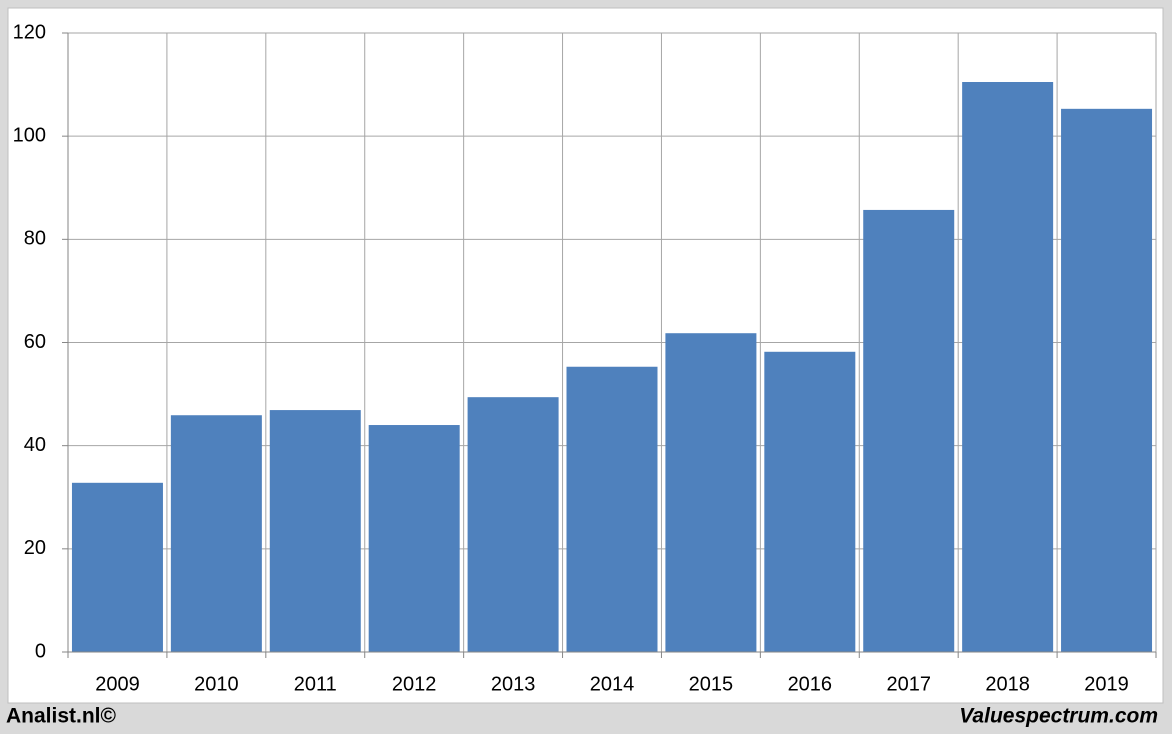 Image resolution: width=1172 pixels, height=734 pixels. I want to click on credit-right: Valuespectrum.com, so click(1058, 716).